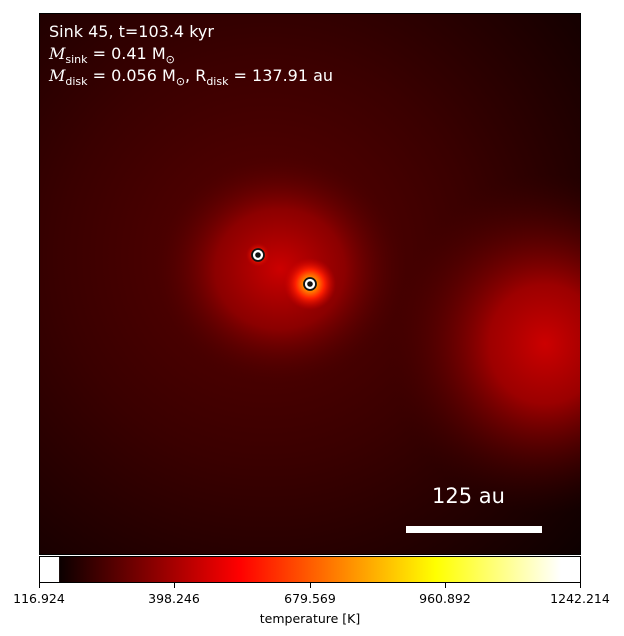 The height and width of the screenshot is (636, 624). What do you see at coordinates (310, 618) in the screenshot?
I see `colorbar-label: temperature [K]` at bounding box center [310, 618].